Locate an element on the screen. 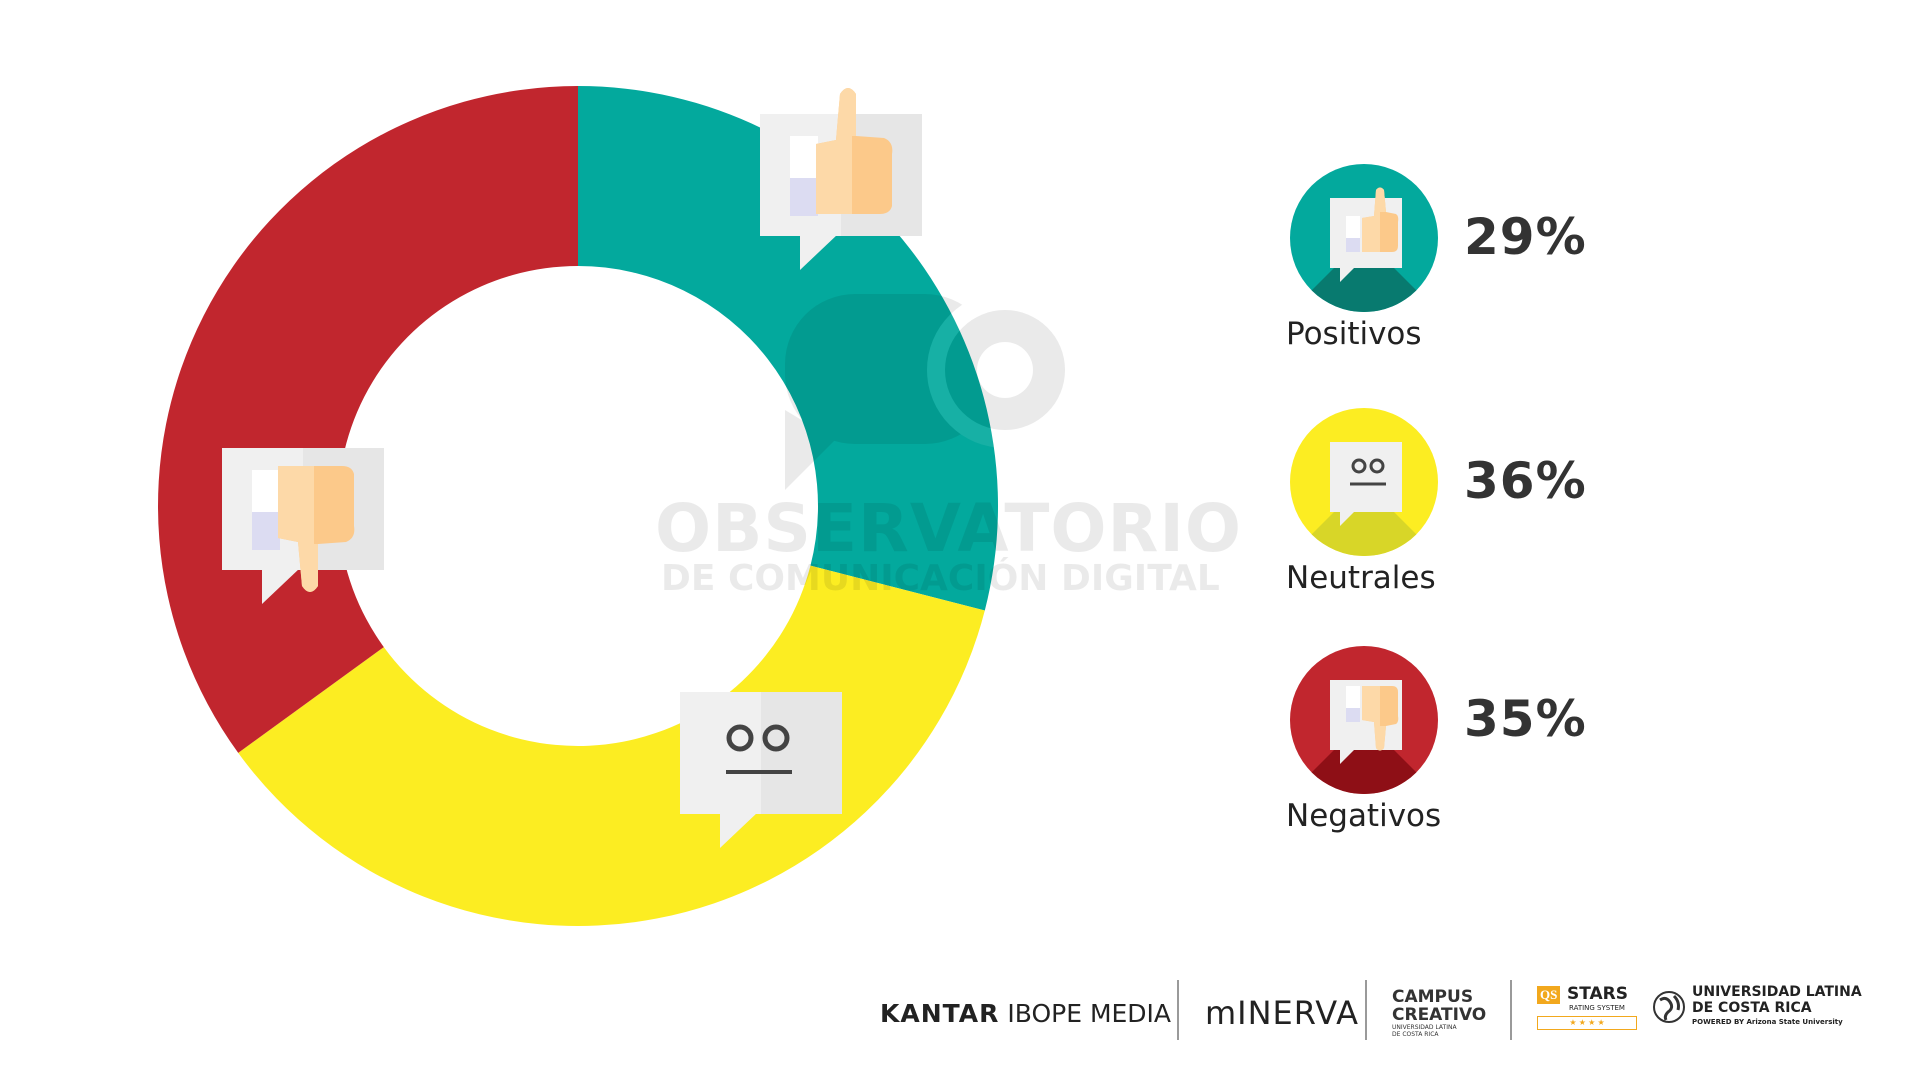 The width and height of the screenshot is (1920, 1080). legend-circle-neutrales is located at coordinates (1364, 482).